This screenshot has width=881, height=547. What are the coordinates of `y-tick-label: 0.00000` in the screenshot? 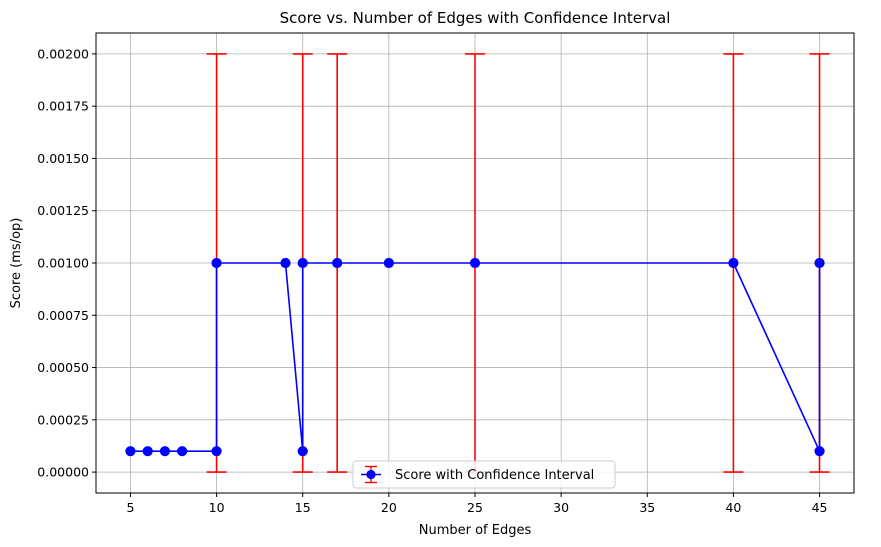 It's located at (63, 472).